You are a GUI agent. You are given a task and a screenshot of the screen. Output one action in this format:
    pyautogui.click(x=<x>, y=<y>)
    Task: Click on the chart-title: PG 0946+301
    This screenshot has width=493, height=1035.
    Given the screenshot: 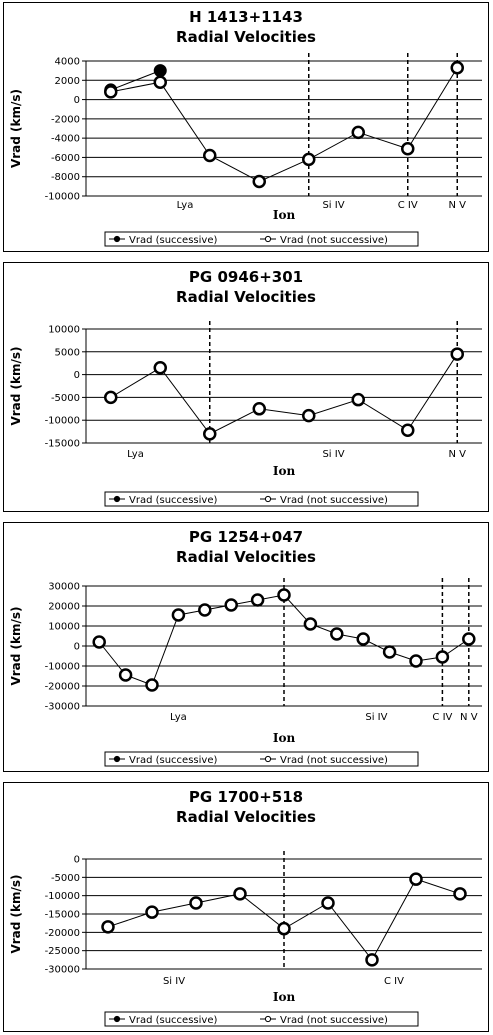 What is the action you would take?
    pyautogui.click(x=246, y=277)
    